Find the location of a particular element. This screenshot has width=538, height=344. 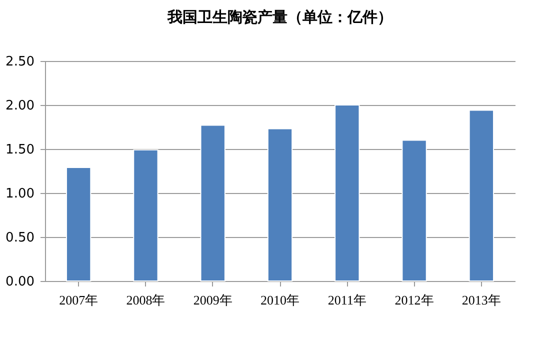

x-tick-label: 2008年 is located at coordinates (146, 300).